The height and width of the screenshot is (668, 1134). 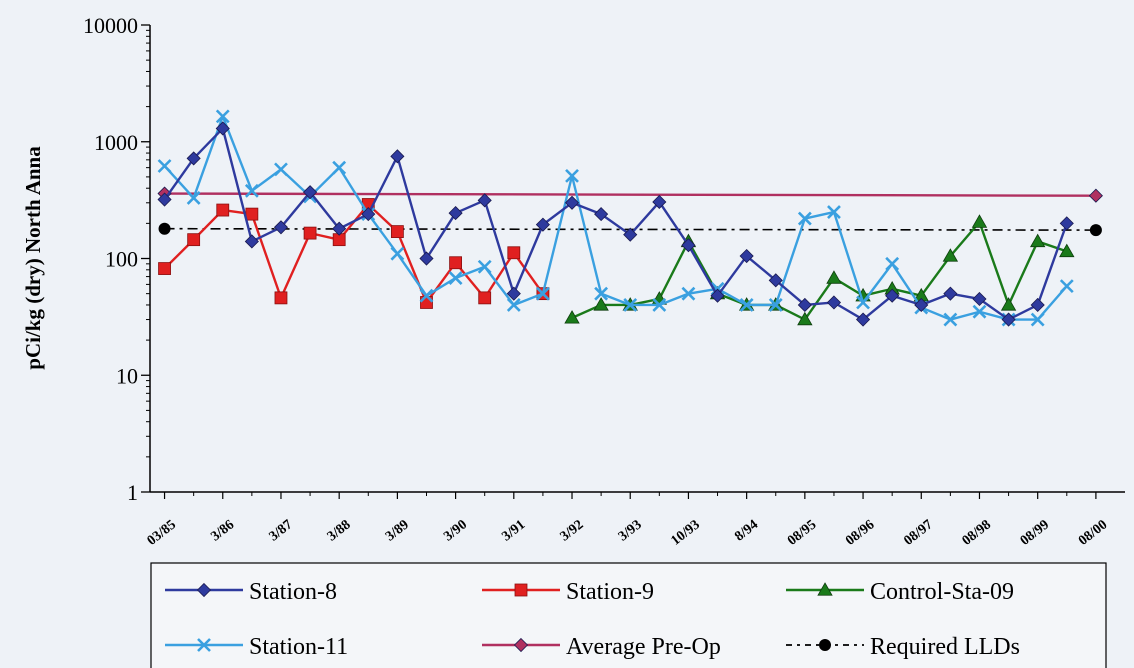 I want to click on legend-item-station-9: Station-9, so click(x=568, y=592).